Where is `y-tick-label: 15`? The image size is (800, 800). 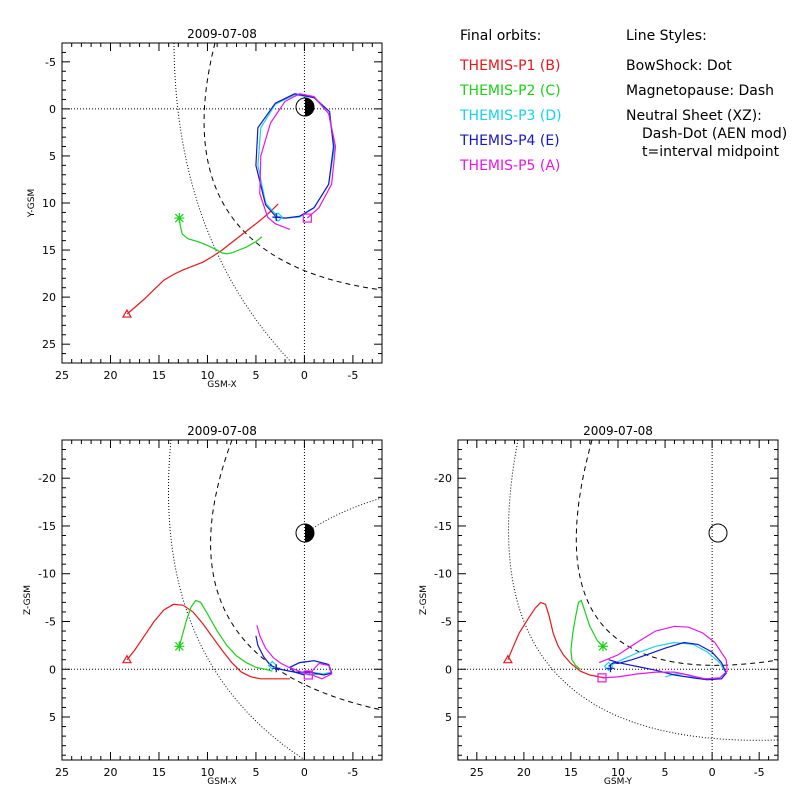
y-tick-label: 15 is located at coordinates (49, 250).